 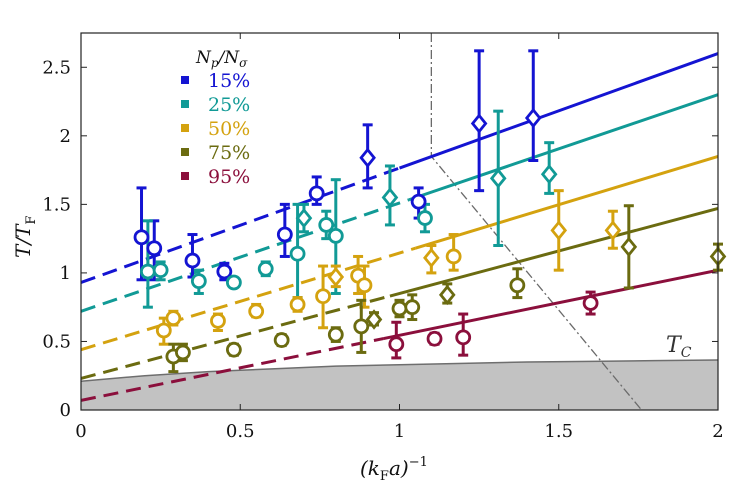 What do you see at coordinates (65, 136) in the screenshot?
I see `y-tick-label: 2` at bounding box center [65, 136].